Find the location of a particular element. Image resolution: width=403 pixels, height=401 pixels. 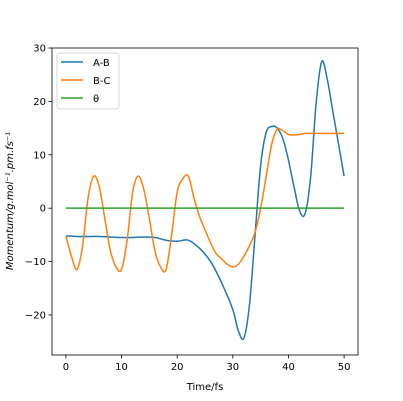

x-tick-label: 0 is located at coordinates (66, 367).